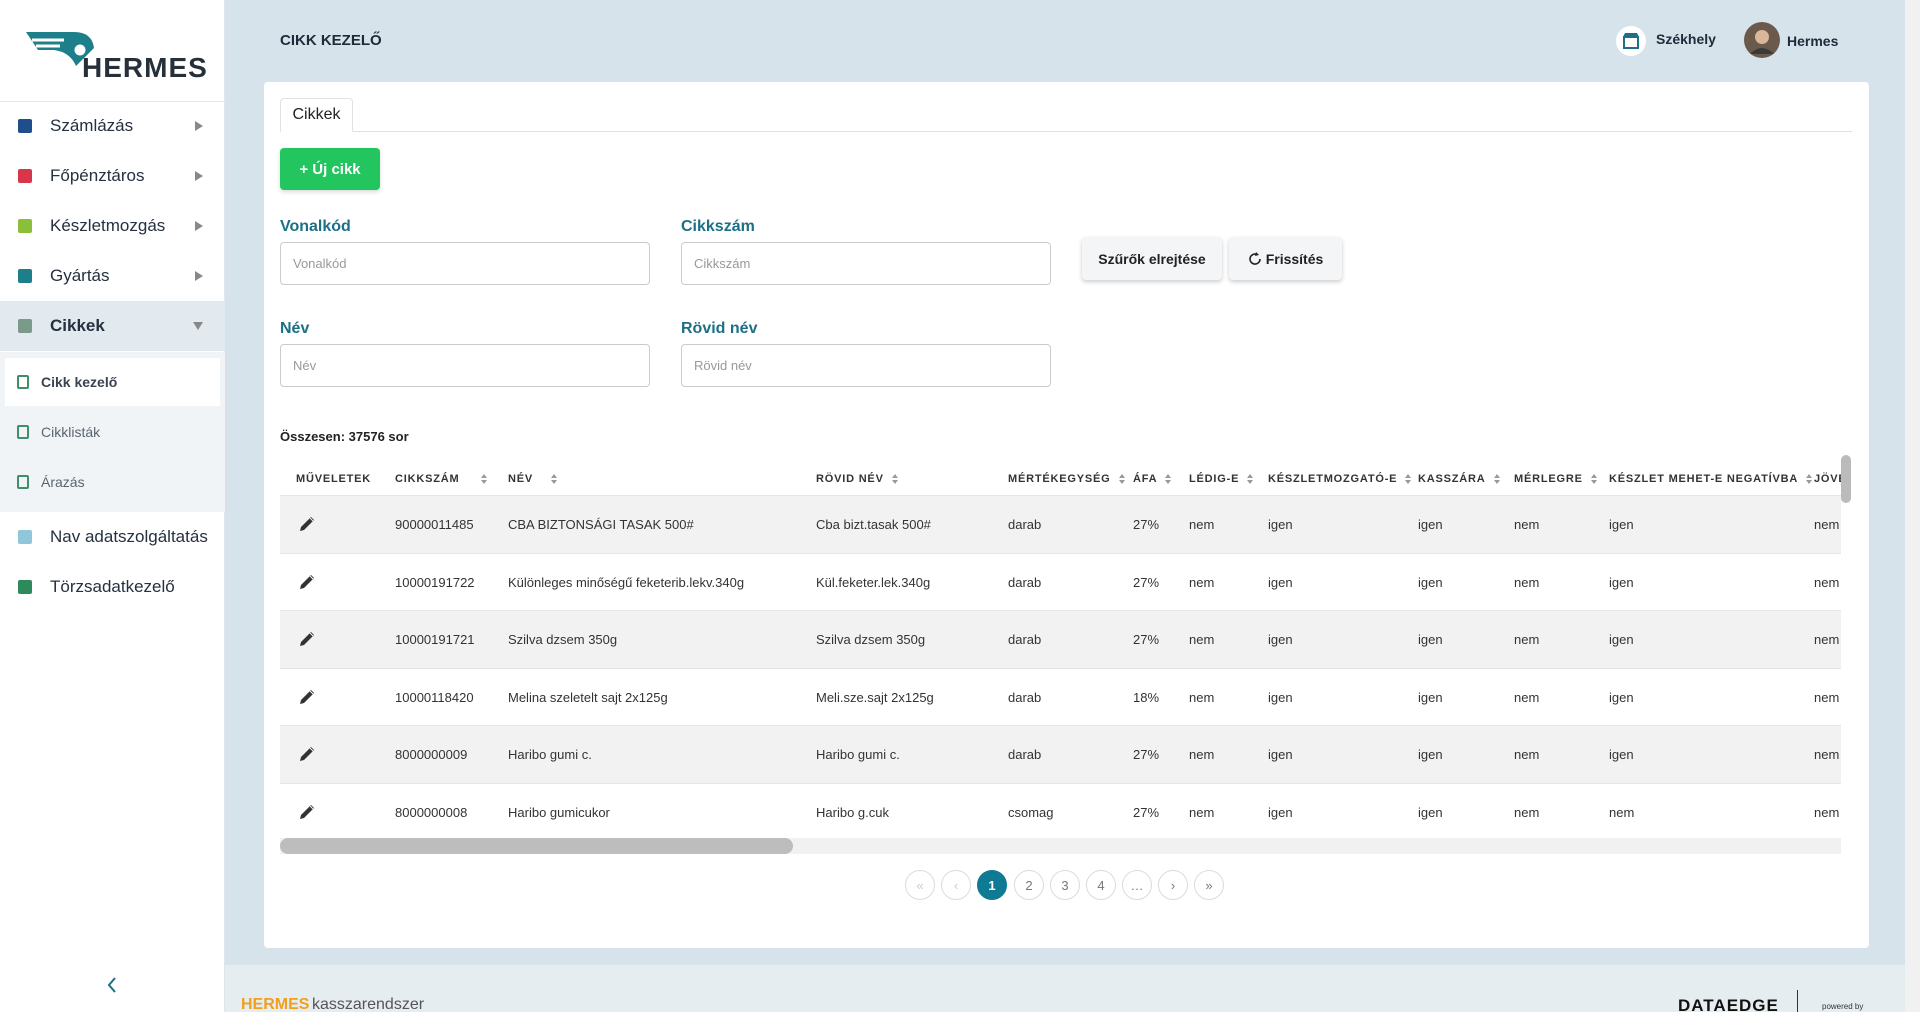 This screenshot has height=1012, width=1920. Describe the element at coordinates (1059, 478) in the screenshot. I see `column-title: MÉRTÉKEGYSÉG` at that location.